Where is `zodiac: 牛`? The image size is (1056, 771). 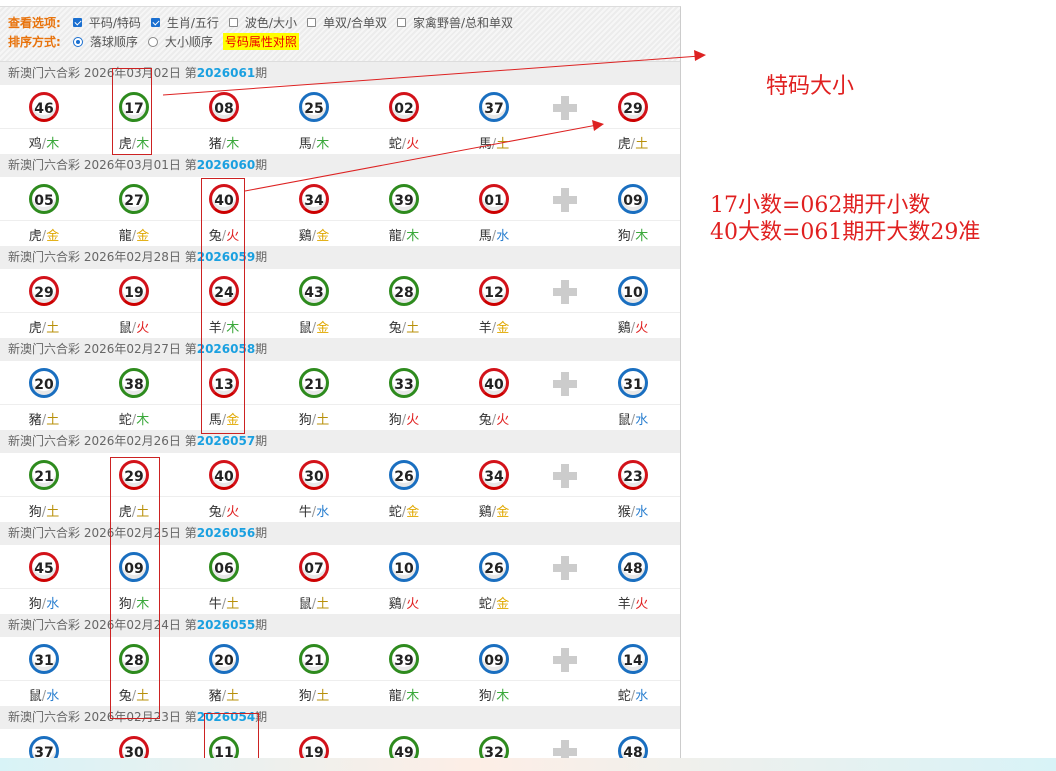 zodiac: 牛 is located at coordinates (305, 512).